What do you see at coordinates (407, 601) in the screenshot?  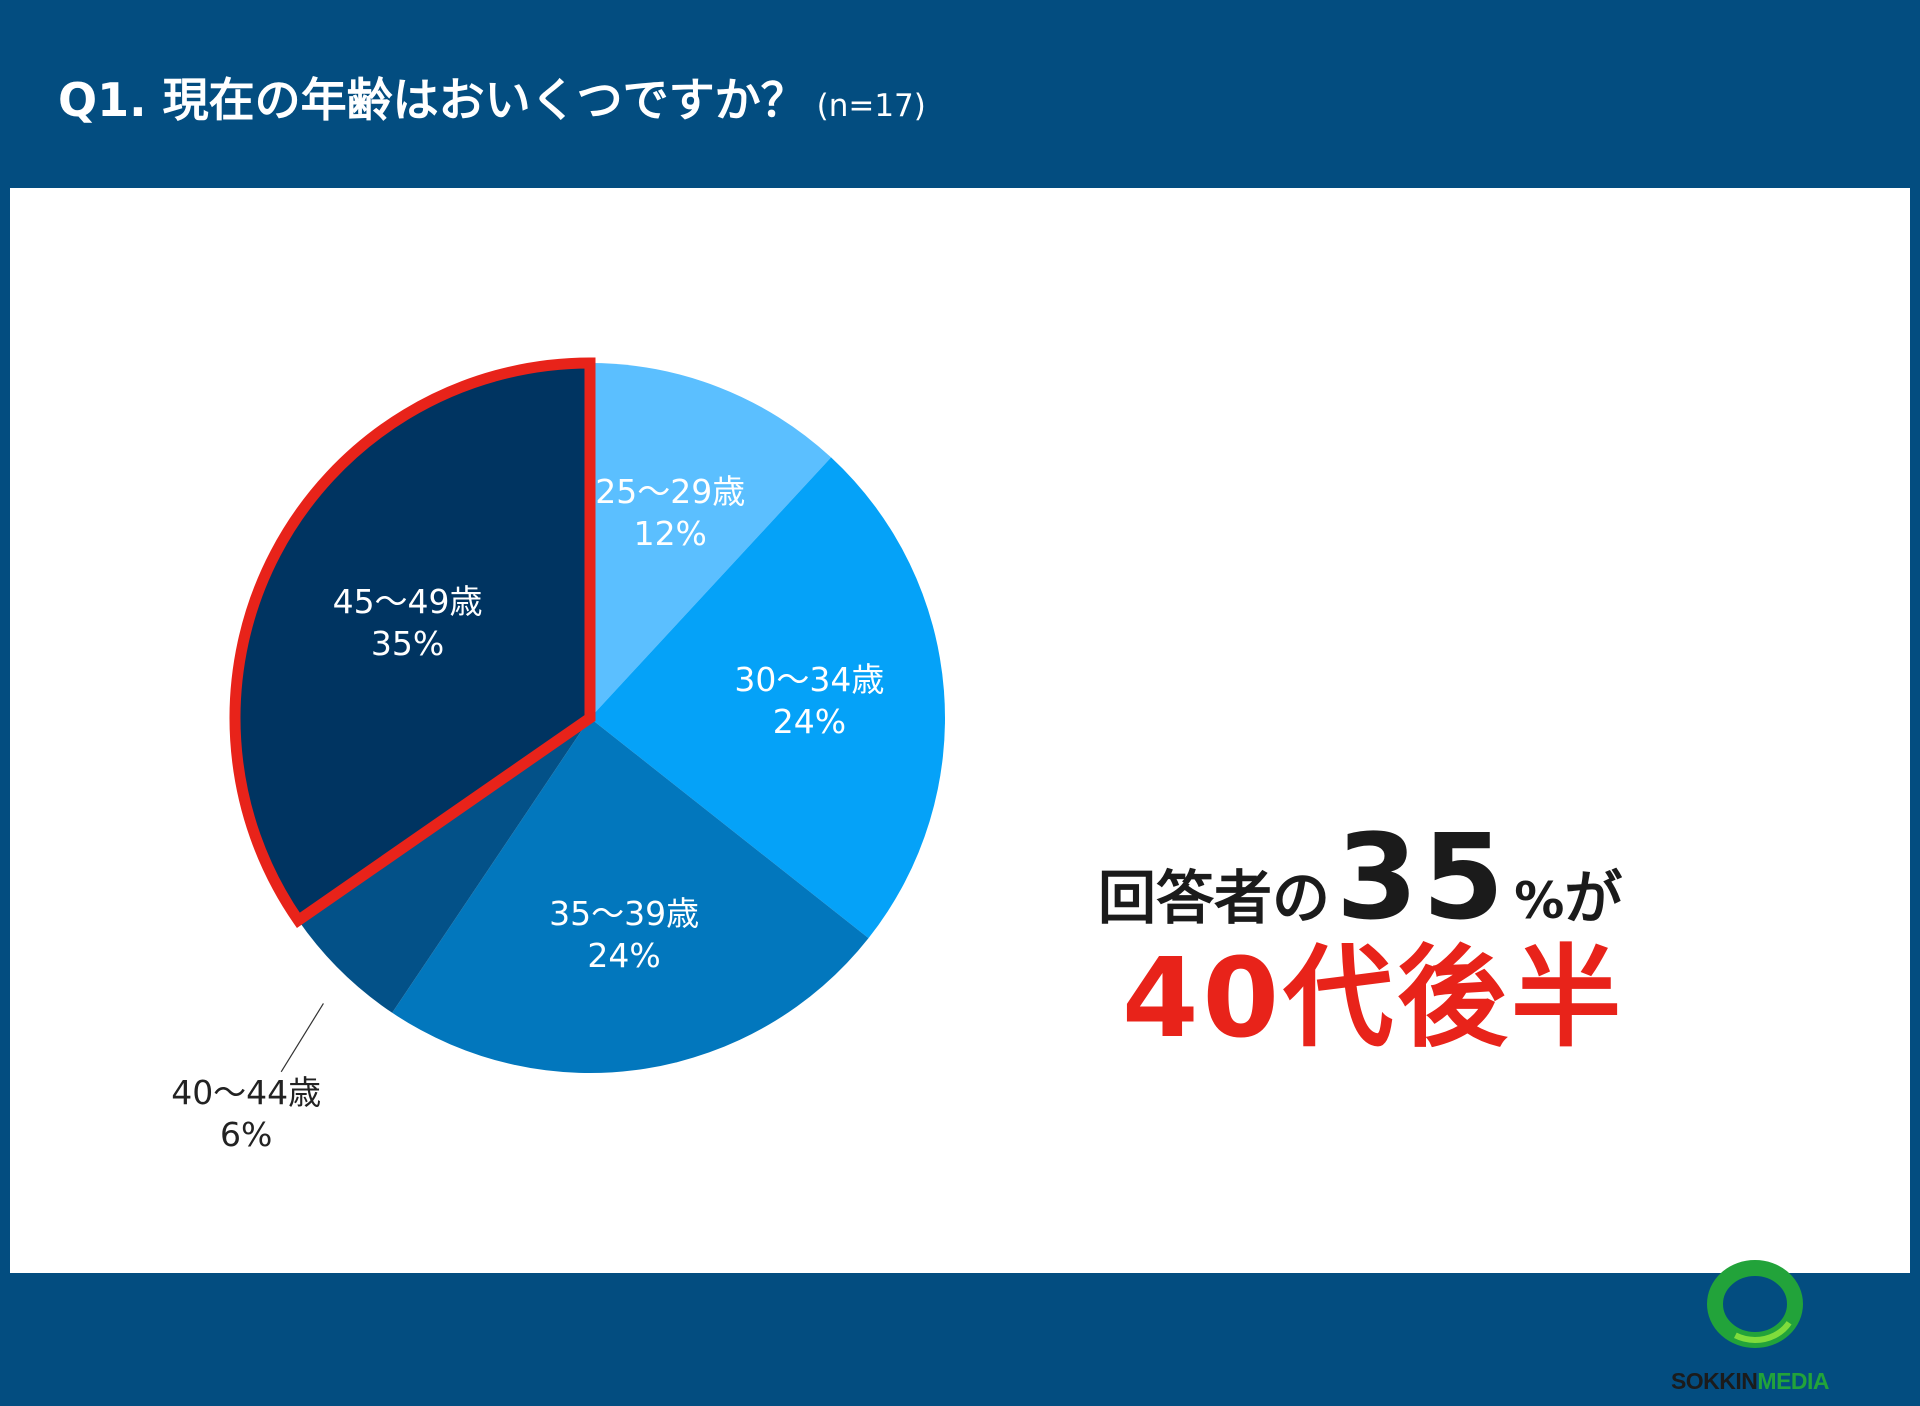 I see `slice-category-label: 45〜49歳` at bounding box center [407, 601].